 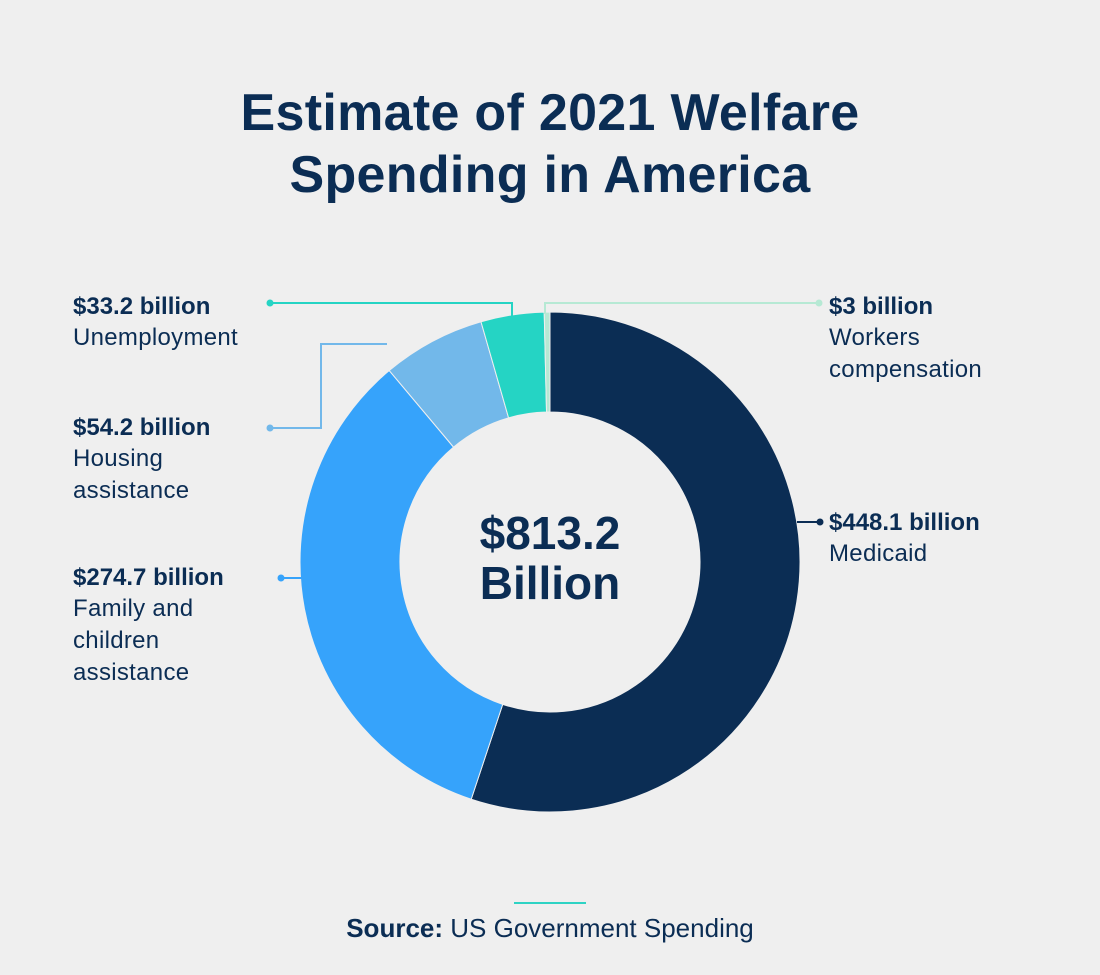 I want to click on leader-dot-housing, so click(x=270, y=428).